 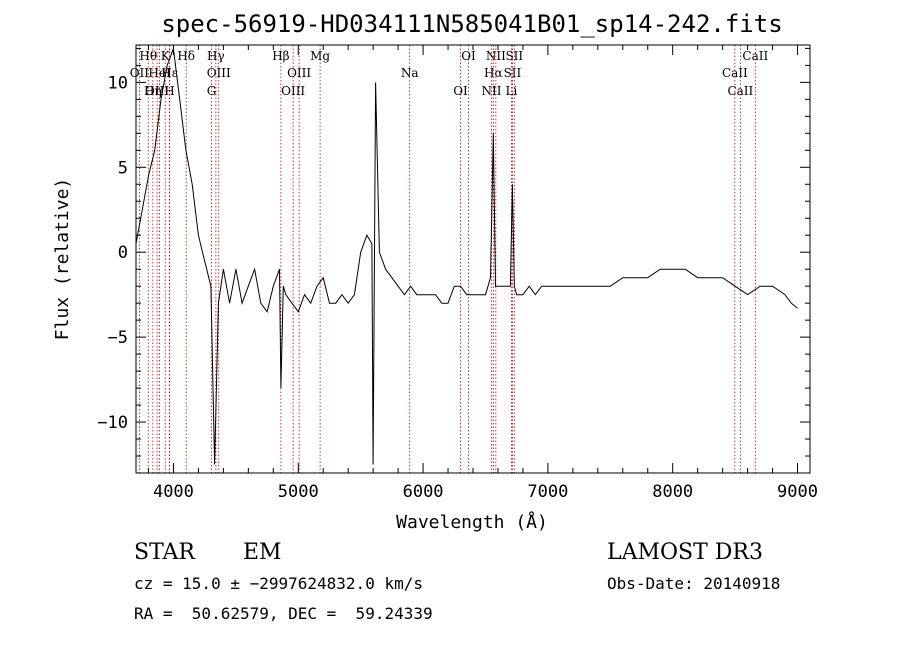 I want to click on cz-text: cz = 15.0 ± −2997624832.0 km/s, so click(x=278, y=583).